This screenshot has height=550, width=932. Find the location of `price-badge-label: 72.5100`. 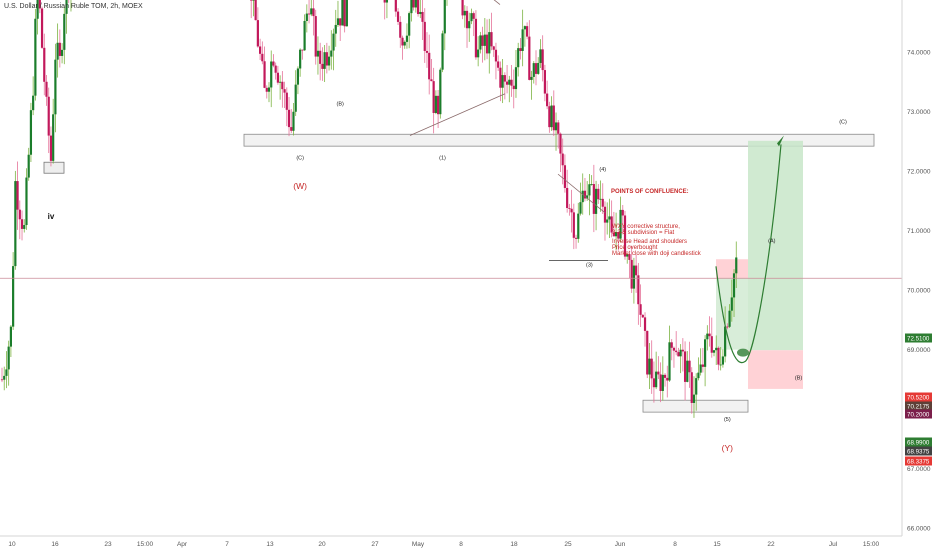

price-badge-label: 72.5100 is located at coordinates (918, 339).